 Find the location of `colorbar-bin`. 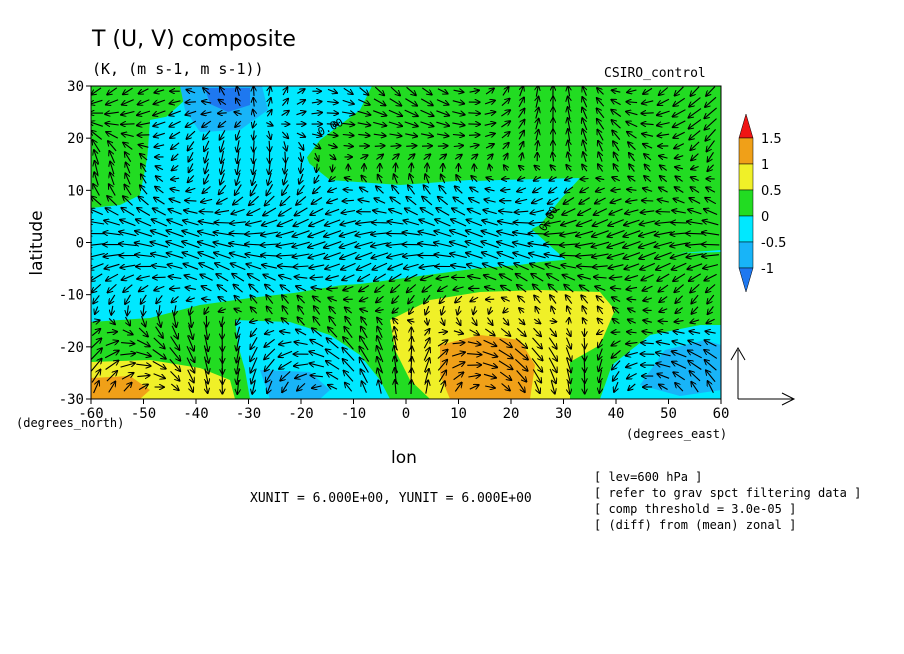

colorbar-bin is located at coordinates (746, 255).